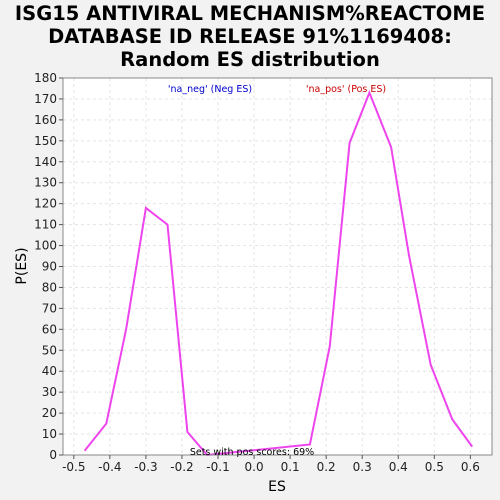  I want to click on x-tick-label: 0.6, so click(470, 467).